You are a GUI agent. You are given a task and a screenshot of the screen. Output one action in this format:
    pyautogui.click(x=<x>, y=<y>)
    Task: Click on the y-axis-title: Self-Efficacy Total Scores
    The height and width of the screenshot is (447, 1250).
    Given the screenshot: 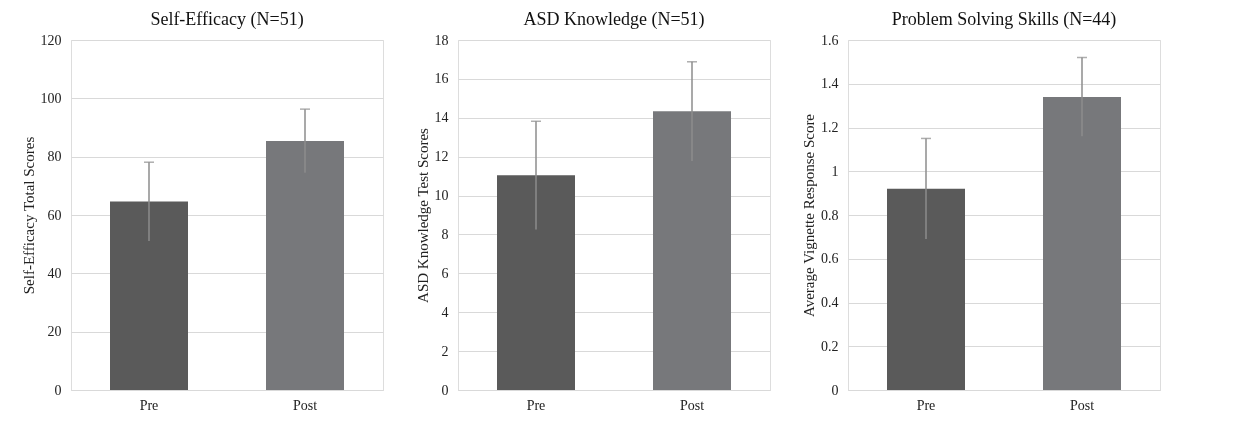 What is the action you would take?
    pyautogui.click(x=28, y=215)
    